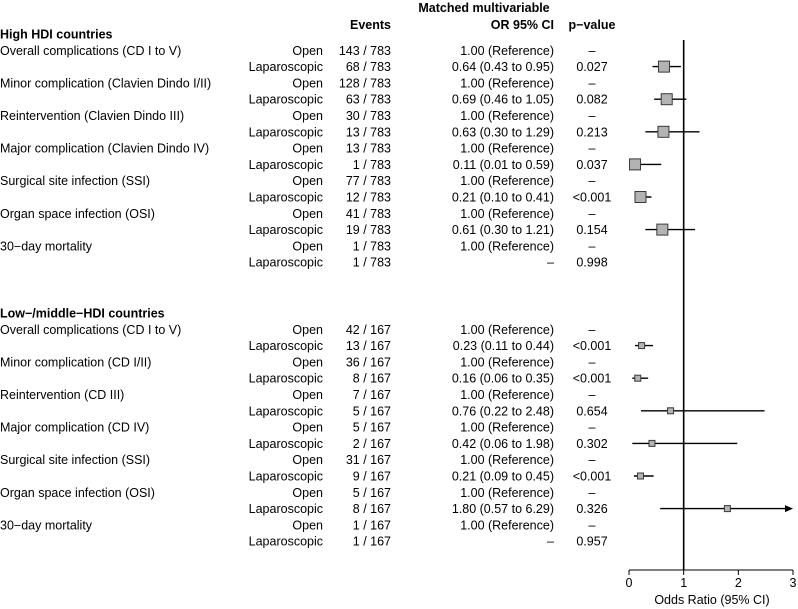  I want to click on x-axis: 0 1 2 3, so click(711, 579).